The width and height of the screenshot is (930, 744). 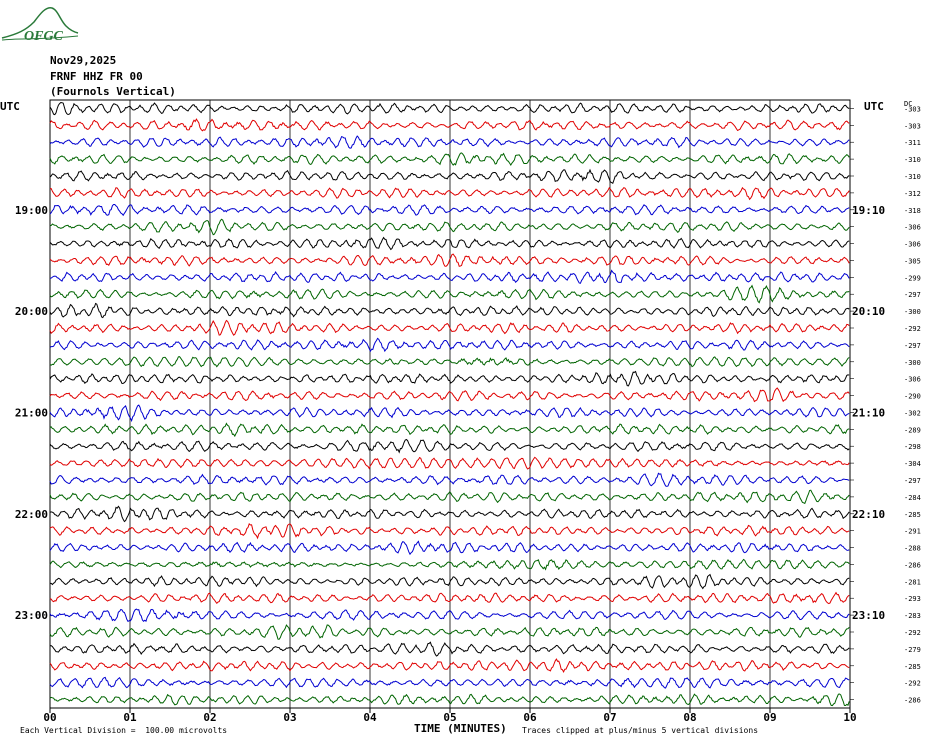 What do you see at coordinates (31, 615) in the screenshot?
I see `left-hour-label: 23:00` at bounding box center [31, 615].